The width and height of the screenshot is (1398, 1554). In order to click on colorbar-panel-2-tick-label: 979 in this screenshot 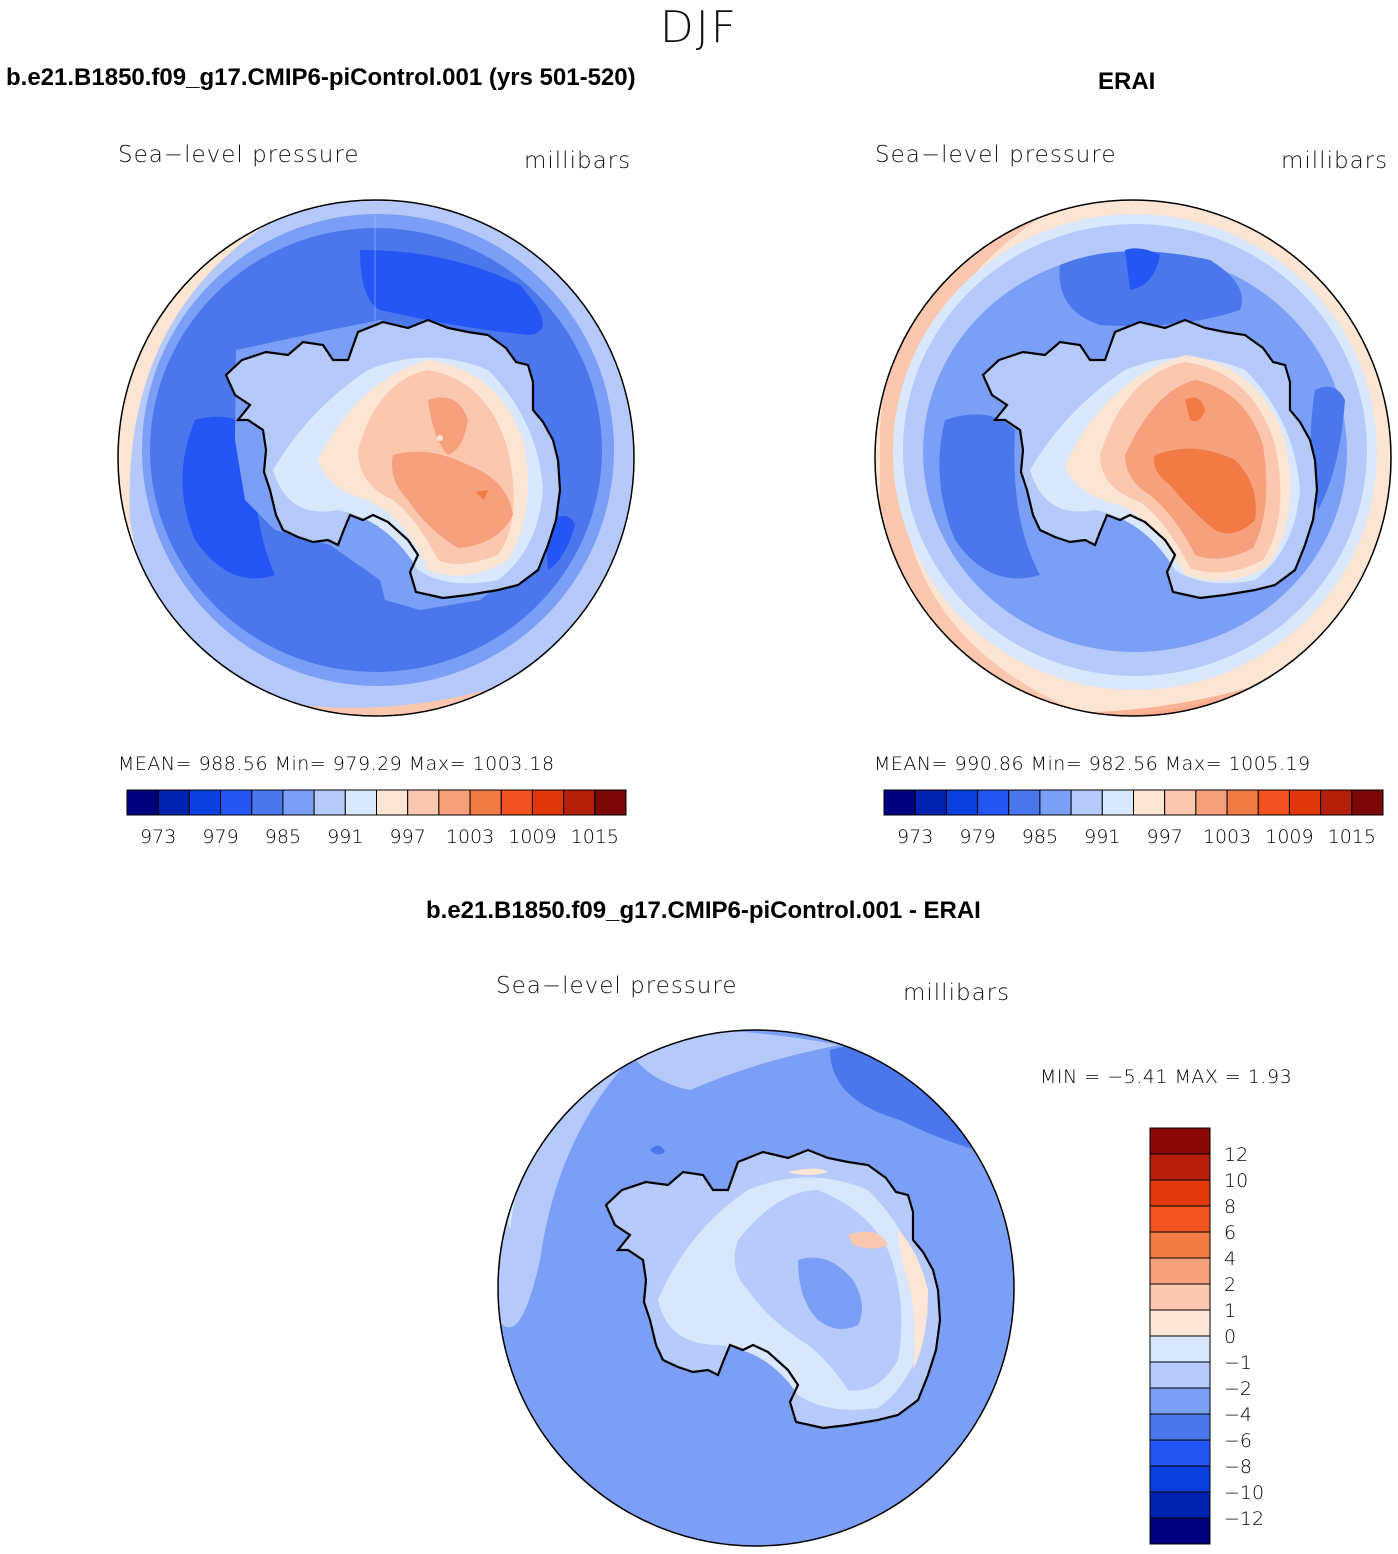, I will do `click(977, 837)`.